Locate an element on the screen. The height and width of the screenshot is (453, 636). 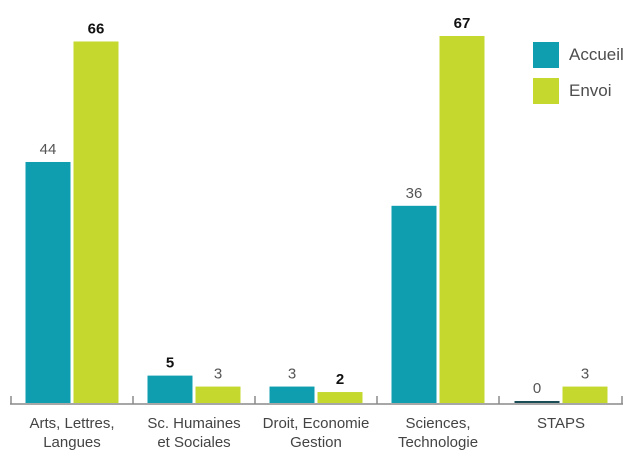
x-axis is located at coordinates (316, 400).